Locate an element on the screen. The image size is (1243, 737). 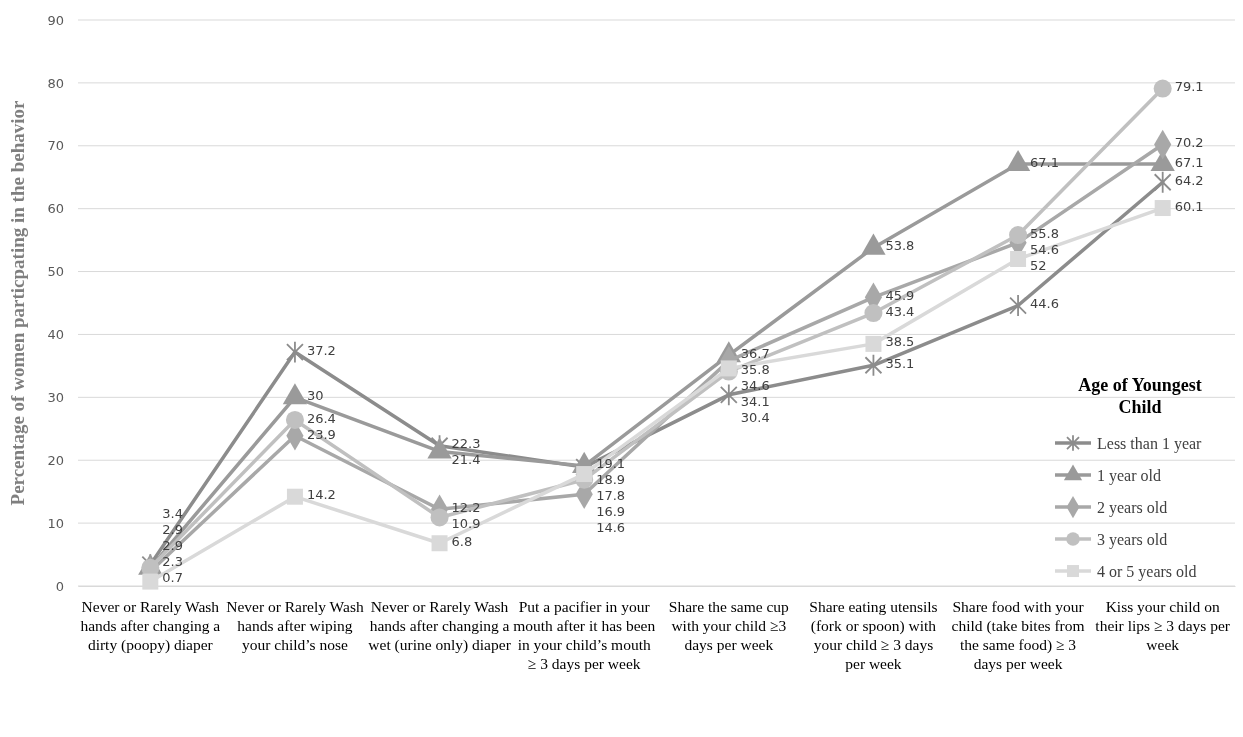
data-label: 26.4 is located at coordinates (321, 418).